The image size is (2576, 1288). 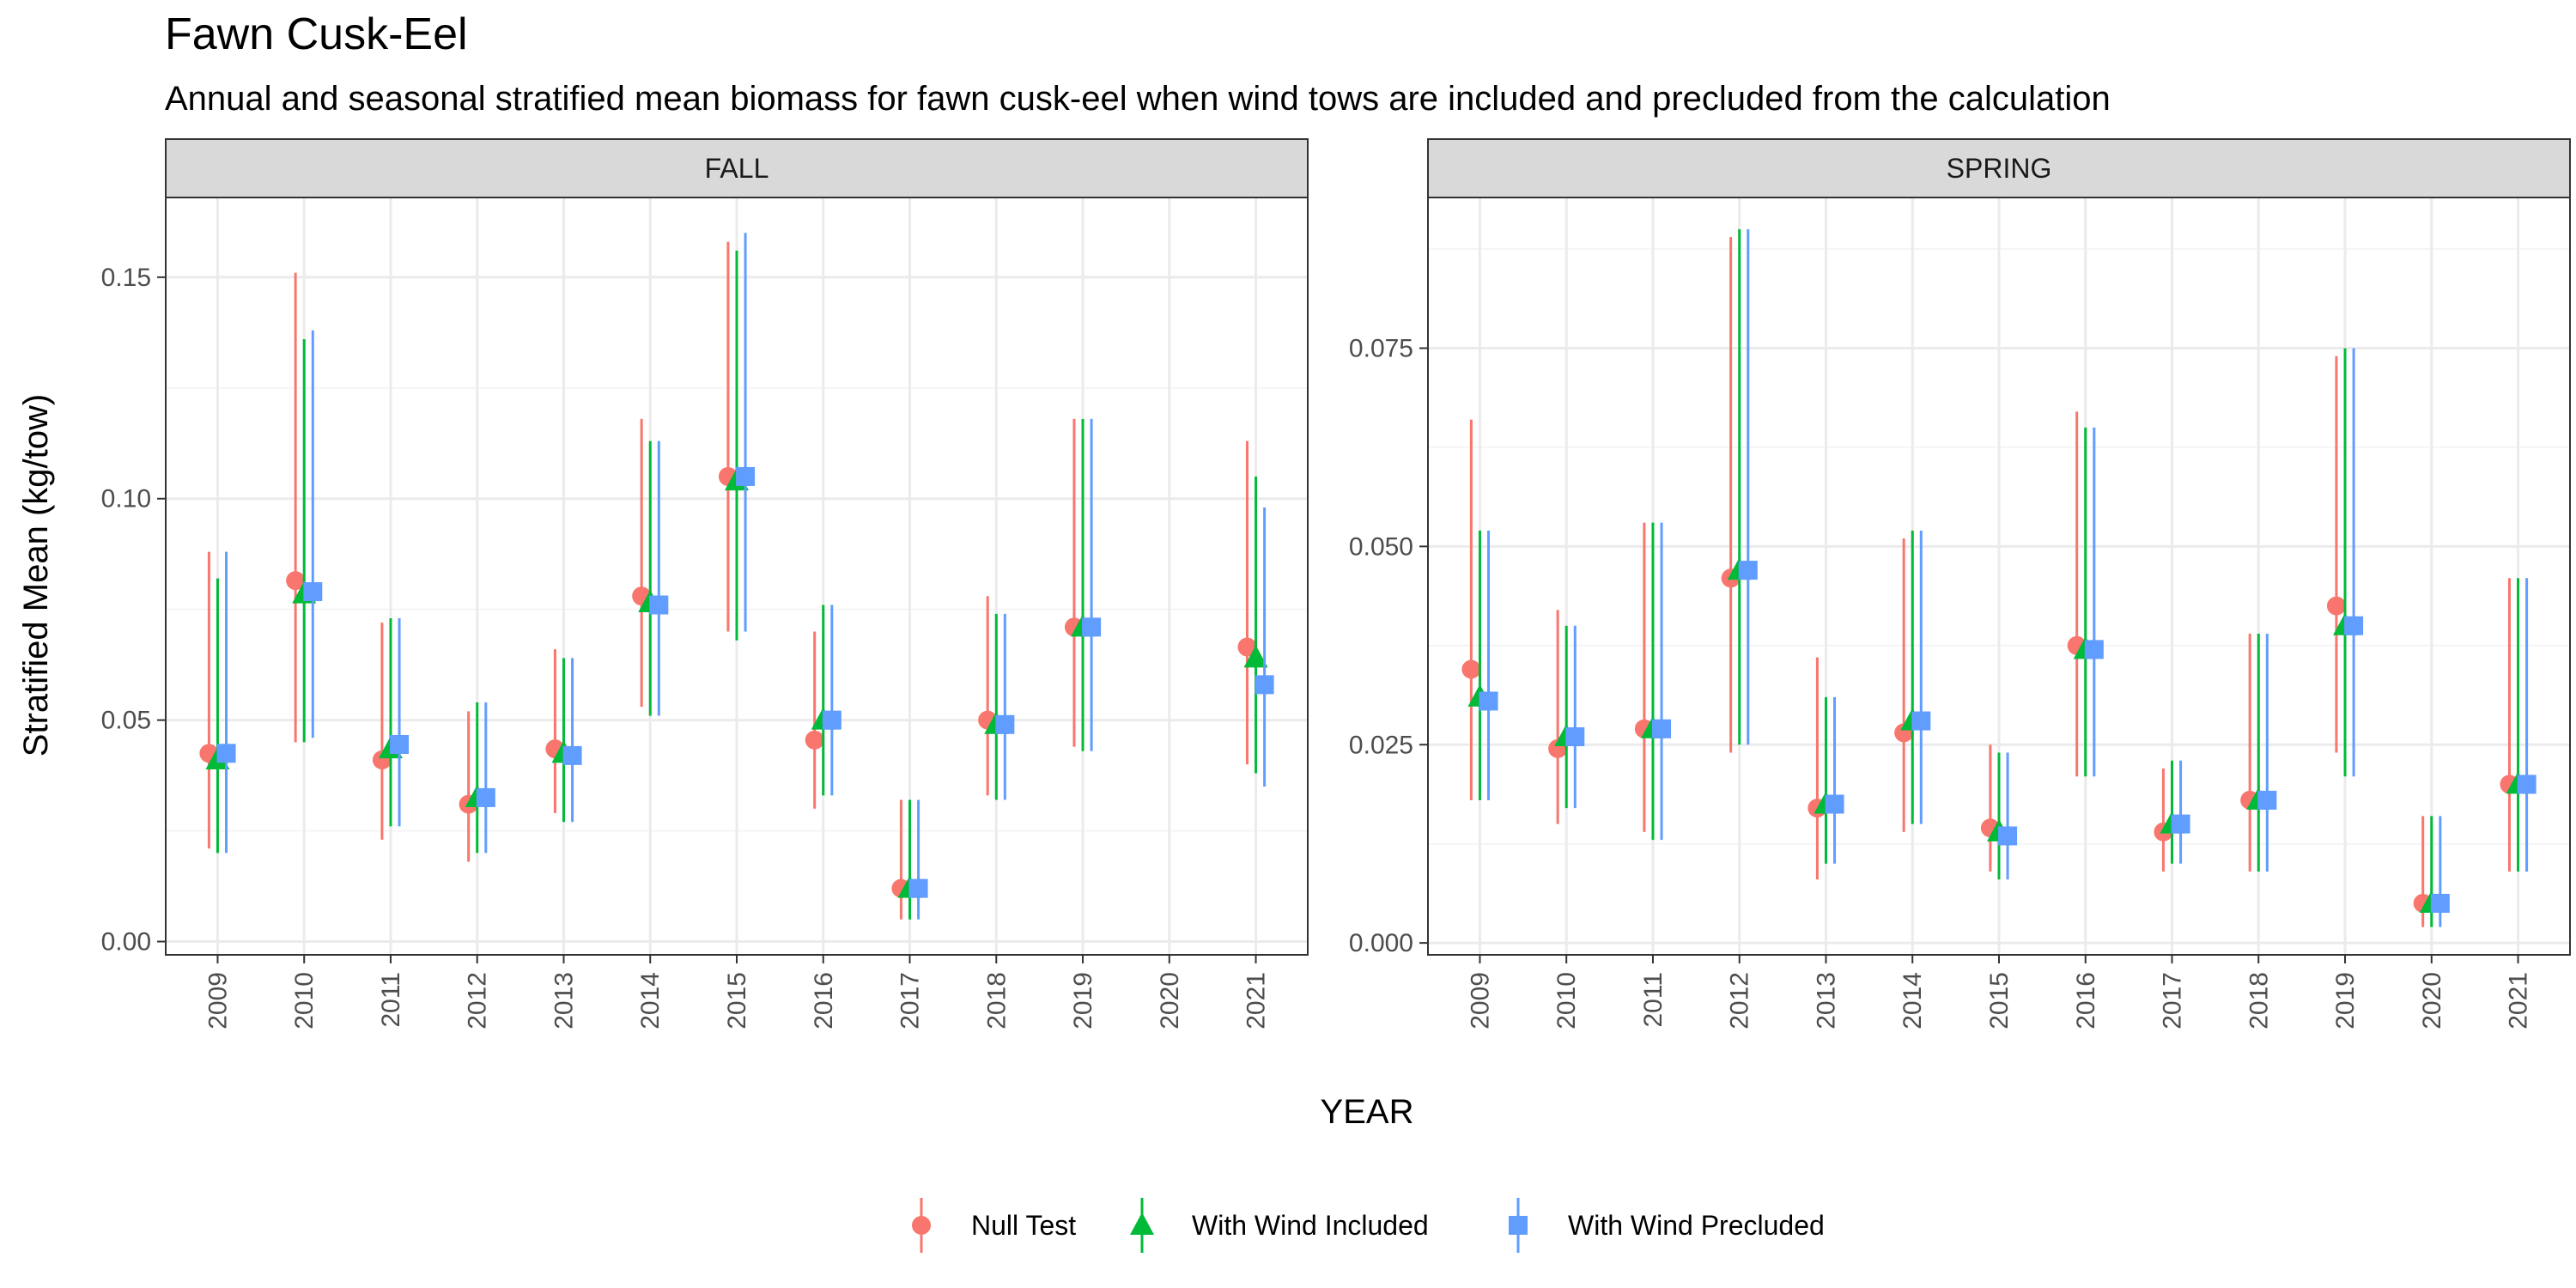 What do you see at coordinates (126, 943) in the screenshot?
I see `y-tick-label: 0.00` at bounding box center [126, 943].